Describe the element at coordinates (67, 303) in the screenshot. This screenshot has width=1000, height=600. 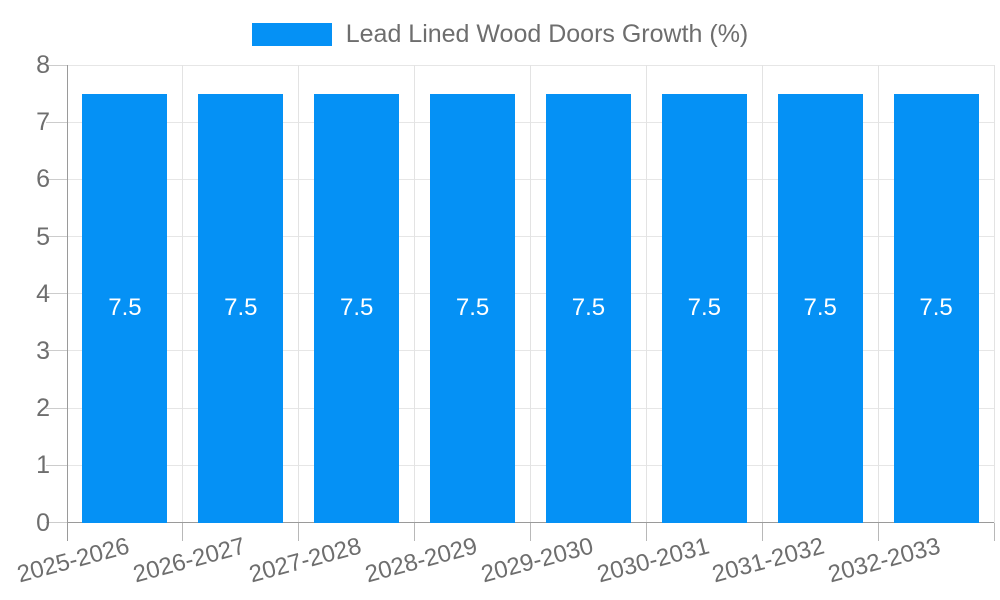
I see `y-axis-line` at that location.